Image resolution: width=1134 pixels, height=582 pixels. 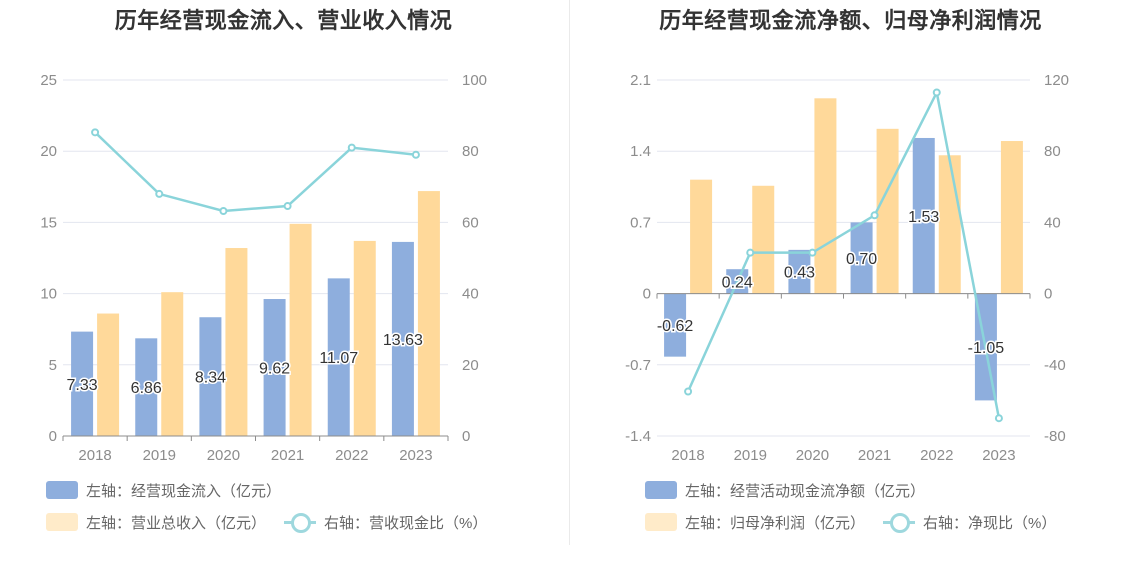 I want to click on left-data-label: 6.86, so click(x=146, y=388).